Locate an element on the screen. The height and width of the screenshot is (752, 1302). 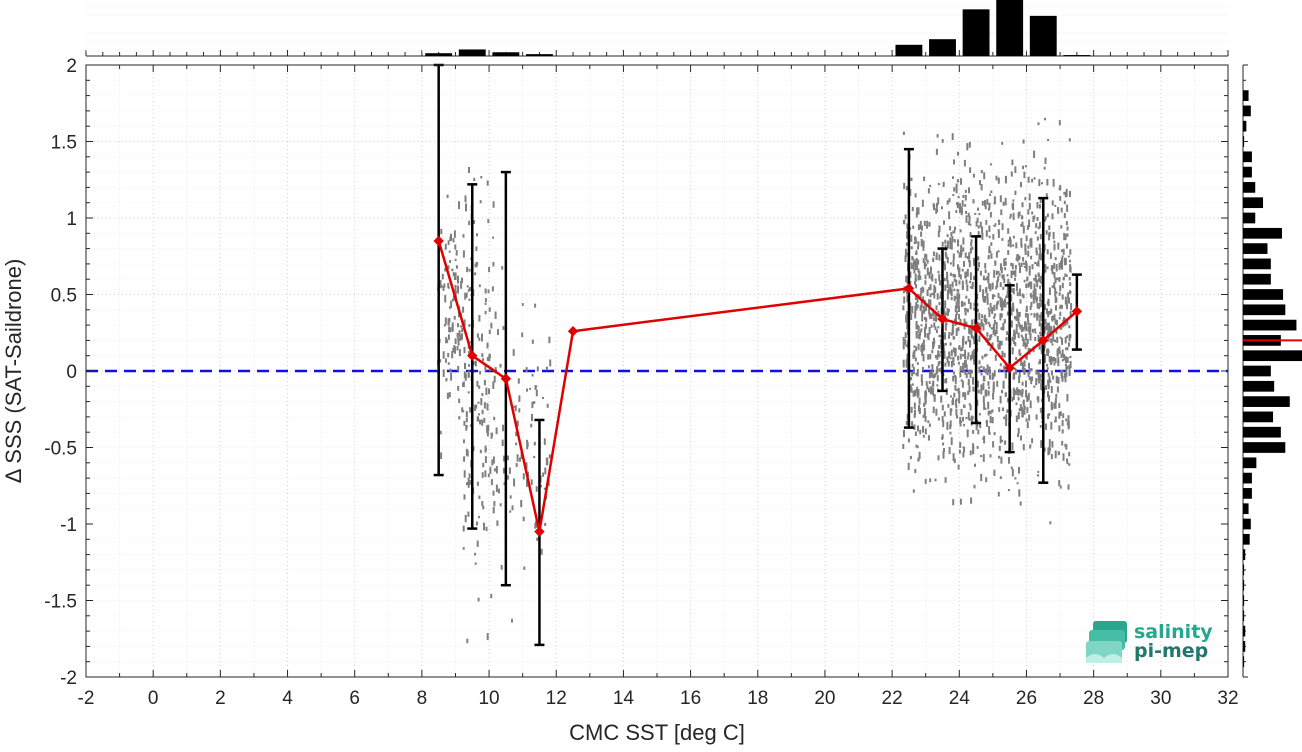
y-tick-label: 1.5 is located at coordinates (64, 143).